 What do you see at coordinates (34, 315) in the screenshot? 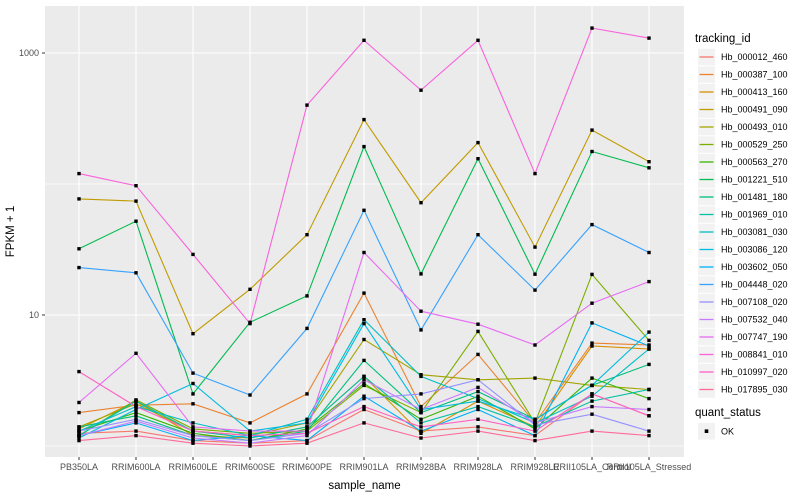
I see `y-tick-label: 10` at bounding box center [34, 315].